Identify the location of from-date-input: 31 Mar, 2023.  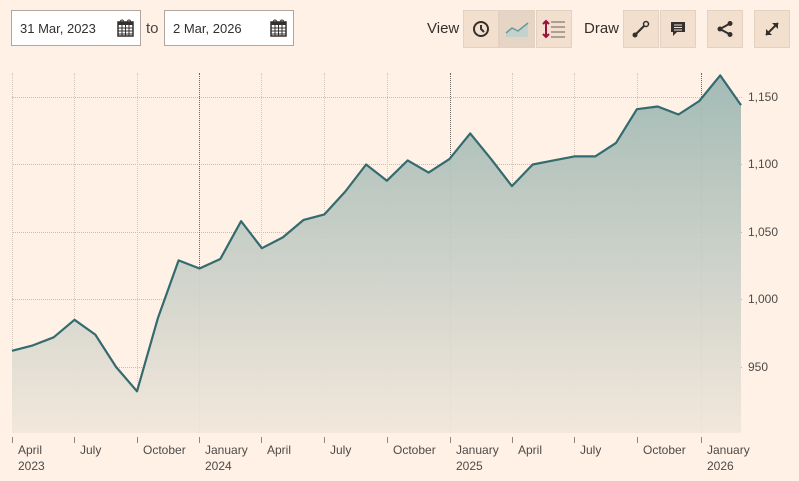
(76, 28).